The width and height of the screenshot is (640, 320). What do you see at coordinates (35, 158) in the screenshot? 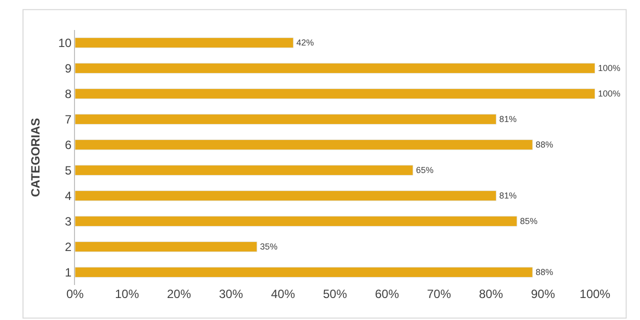
I see `y-axis-title: CATEGORIAS` at bounding box center [35, 158].